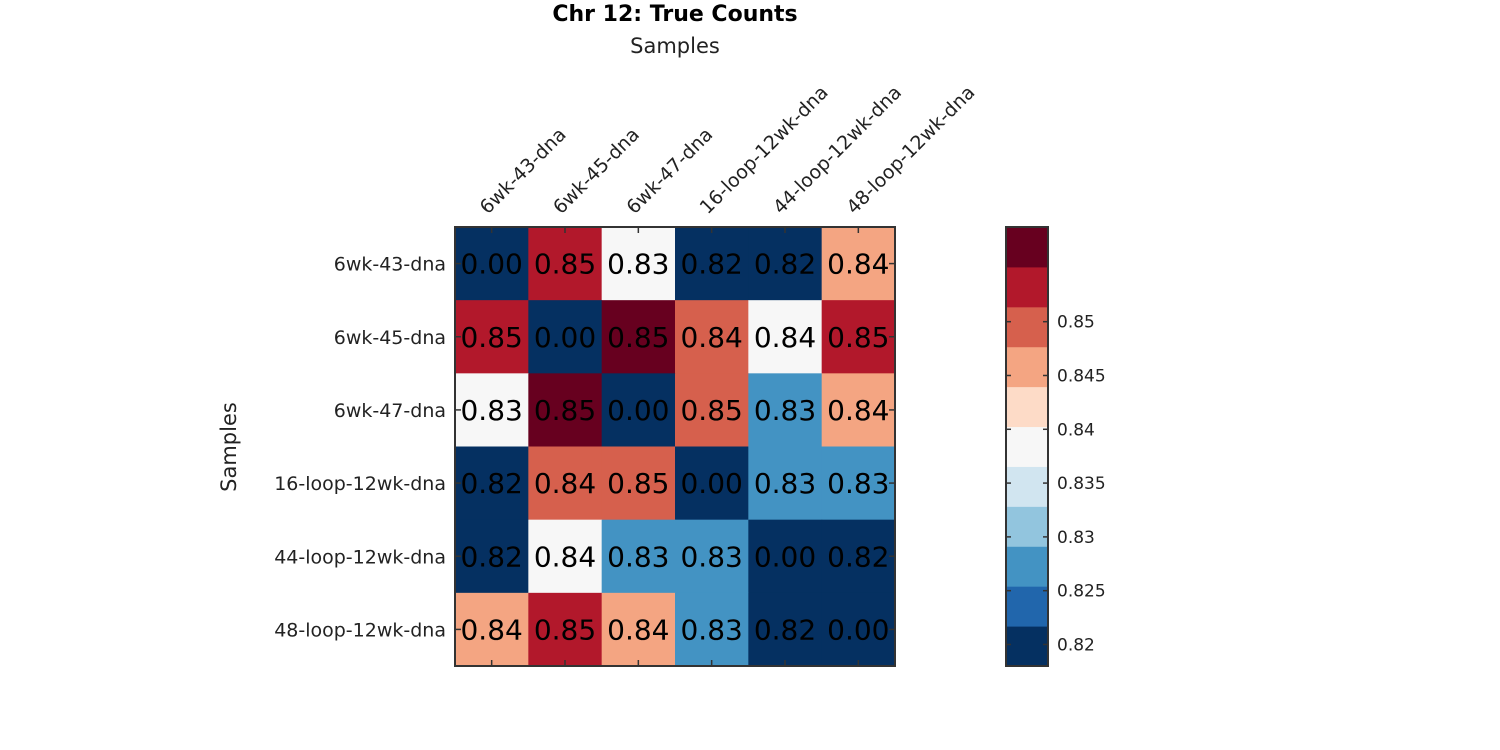  What do you see at coordinates (674, 14) in the screenshot?
I see `chart-title: Chr 12: True Counts` at bounding box center [674, 14].